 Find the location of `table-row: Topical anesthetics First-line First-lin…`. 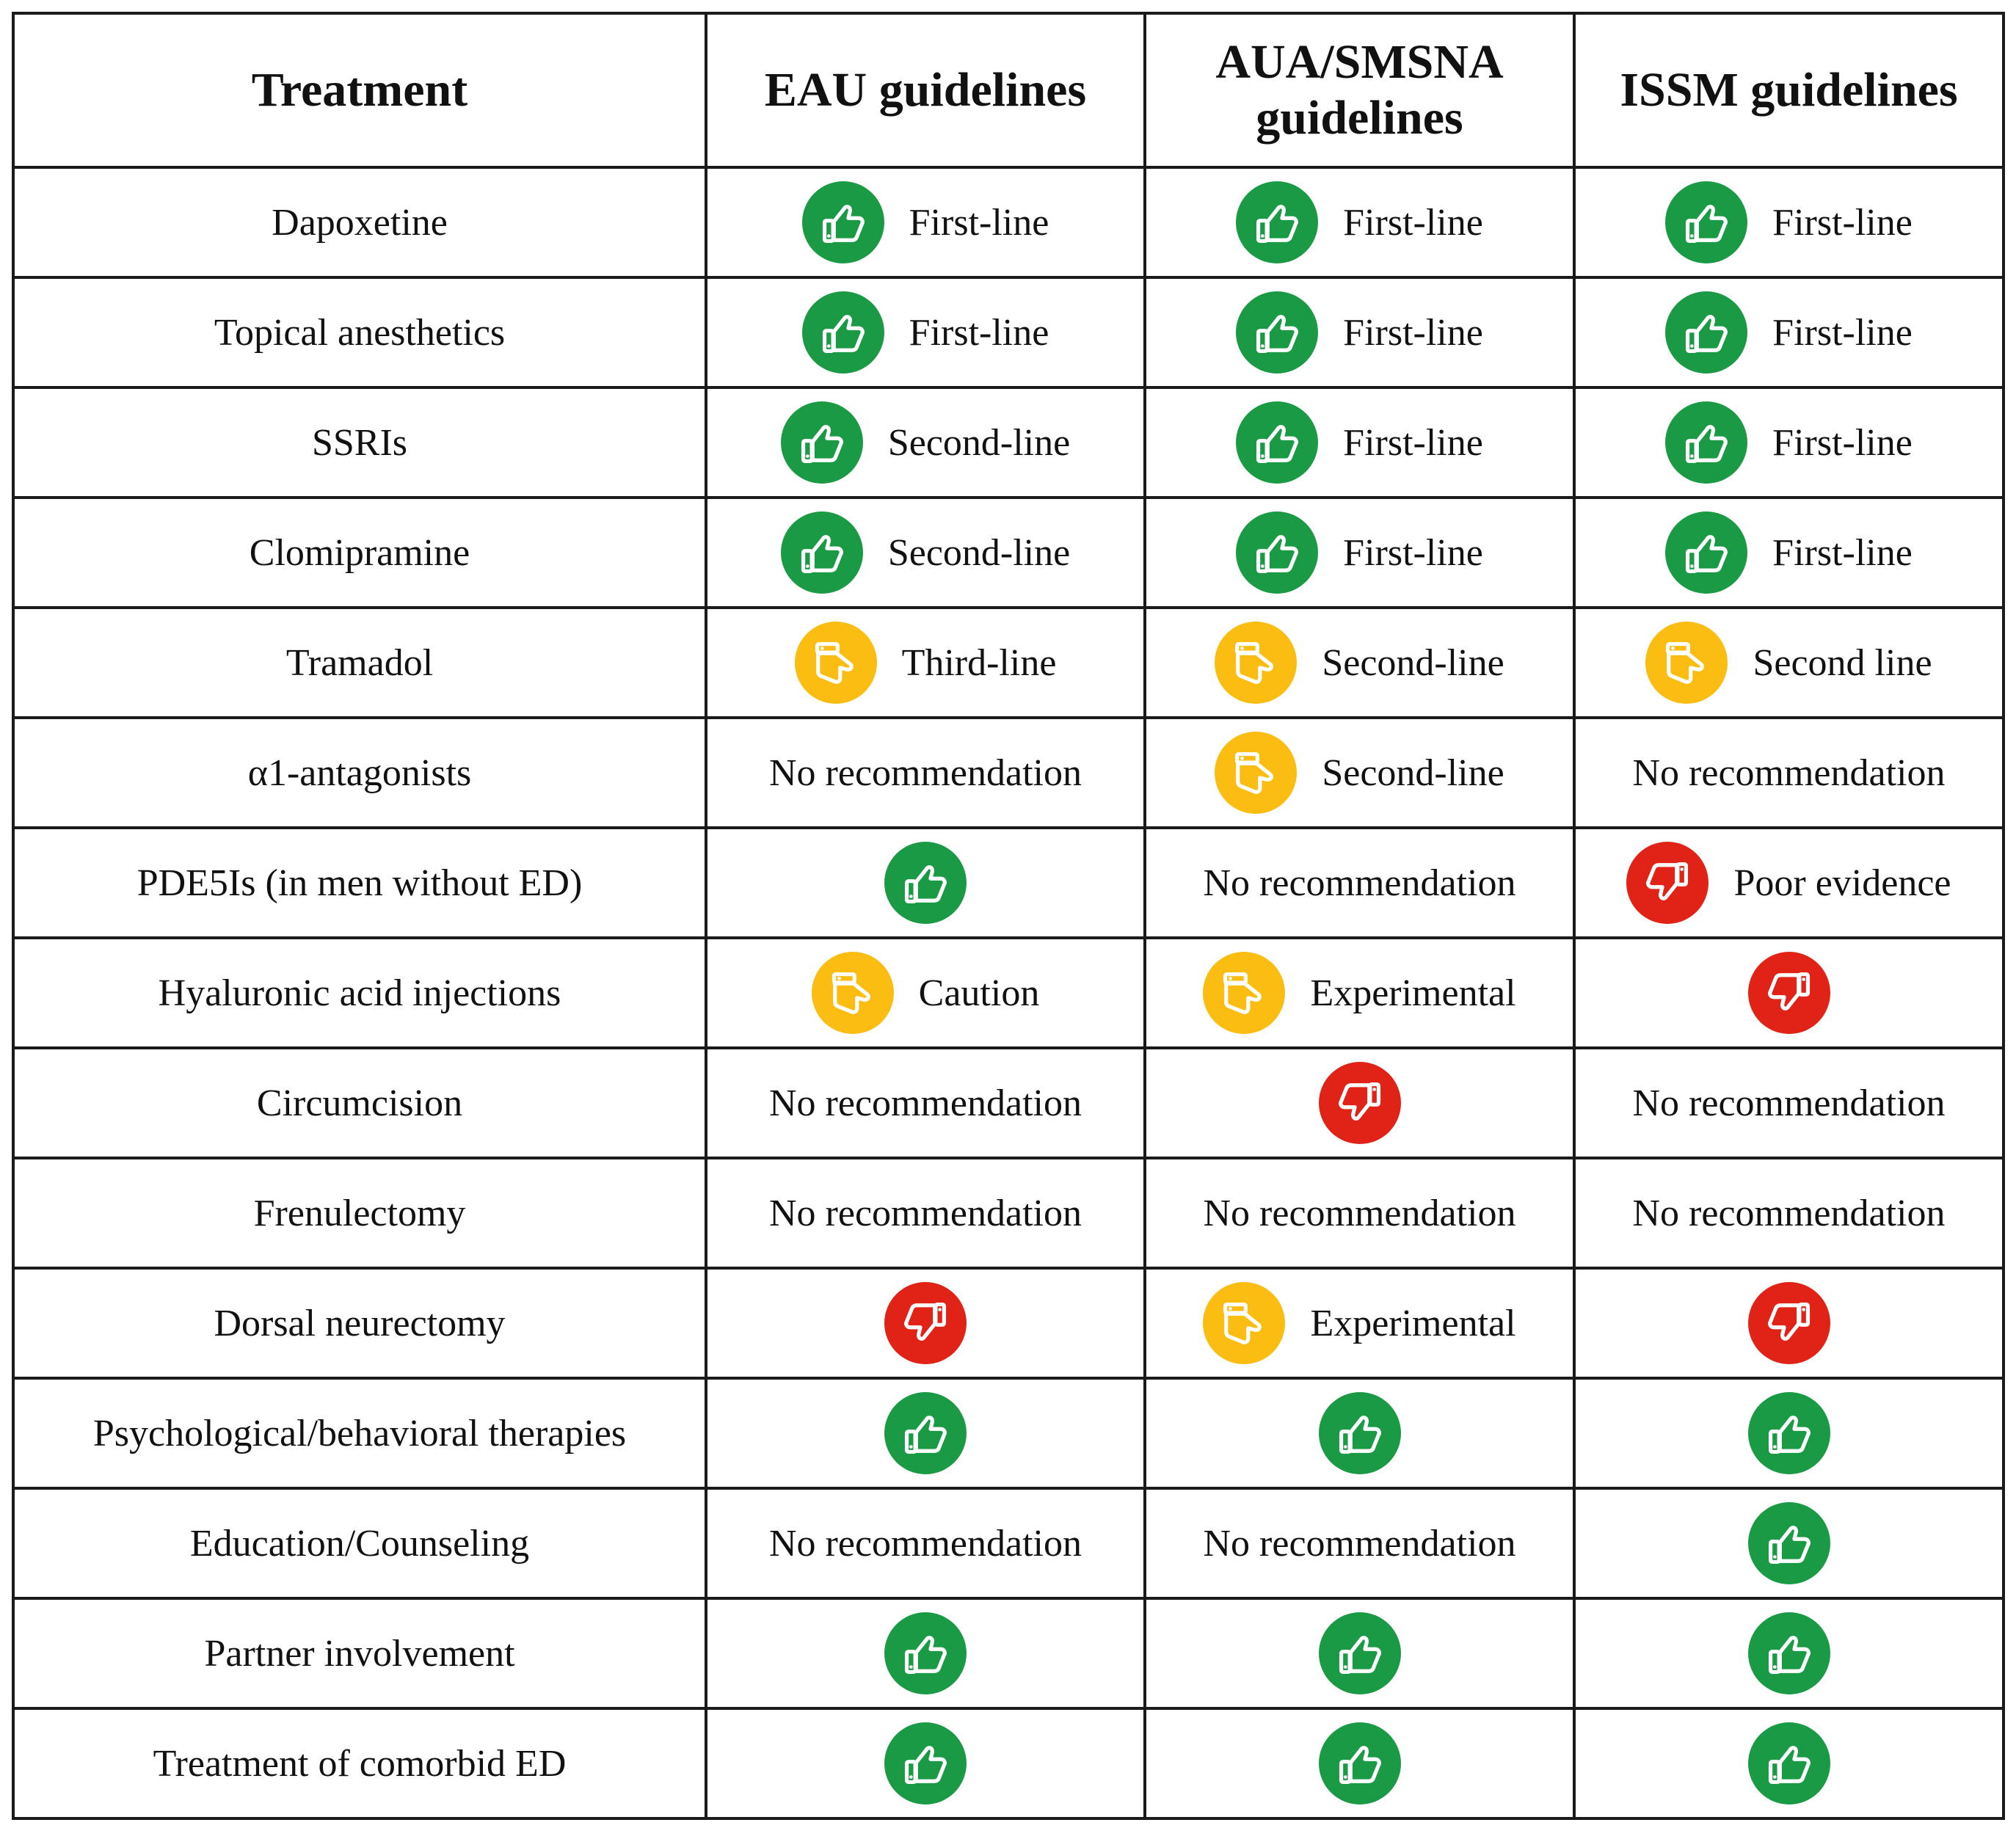

table-row: Topical anesthetics First-line First-lin… is located at coordinates (1008, 332).